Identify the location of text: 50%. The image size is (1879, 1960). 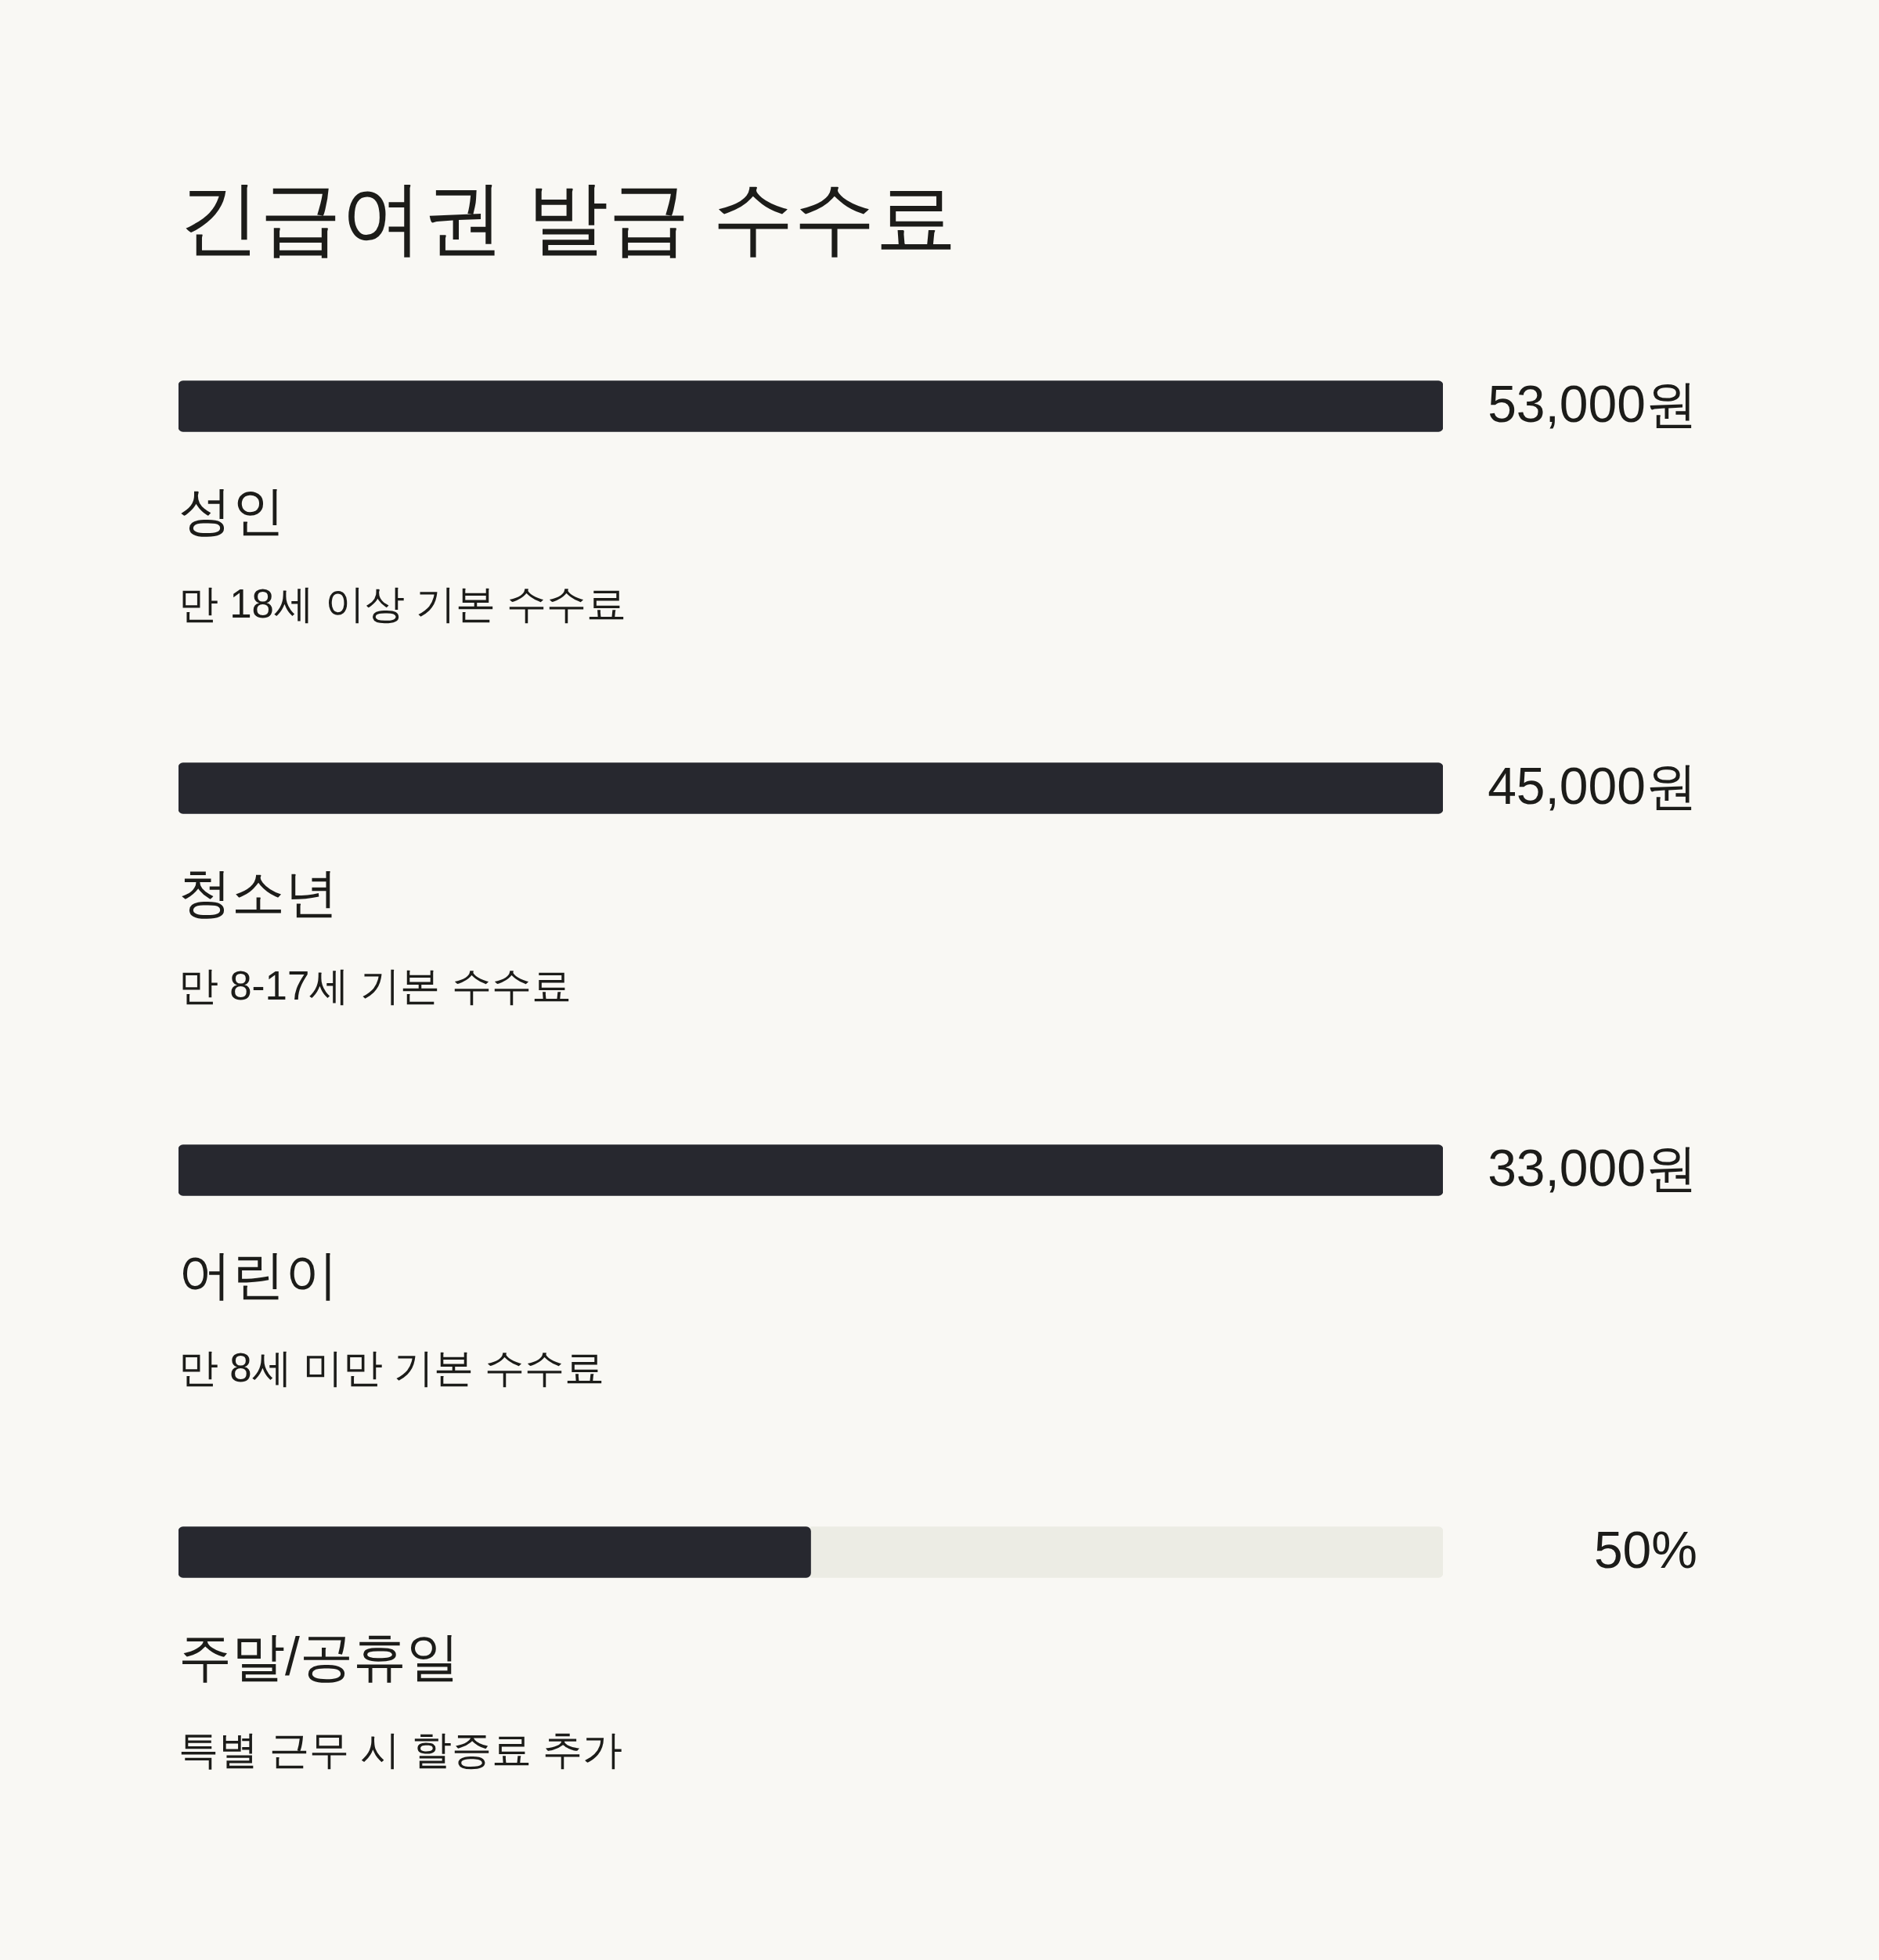
(1645, 1550).